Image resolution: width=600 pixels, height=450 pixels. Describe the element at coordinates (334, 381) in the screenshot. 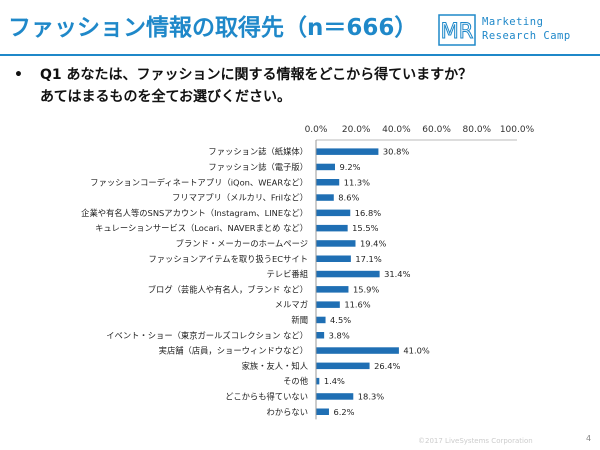

I see `data-label: 1.4%` at that location.